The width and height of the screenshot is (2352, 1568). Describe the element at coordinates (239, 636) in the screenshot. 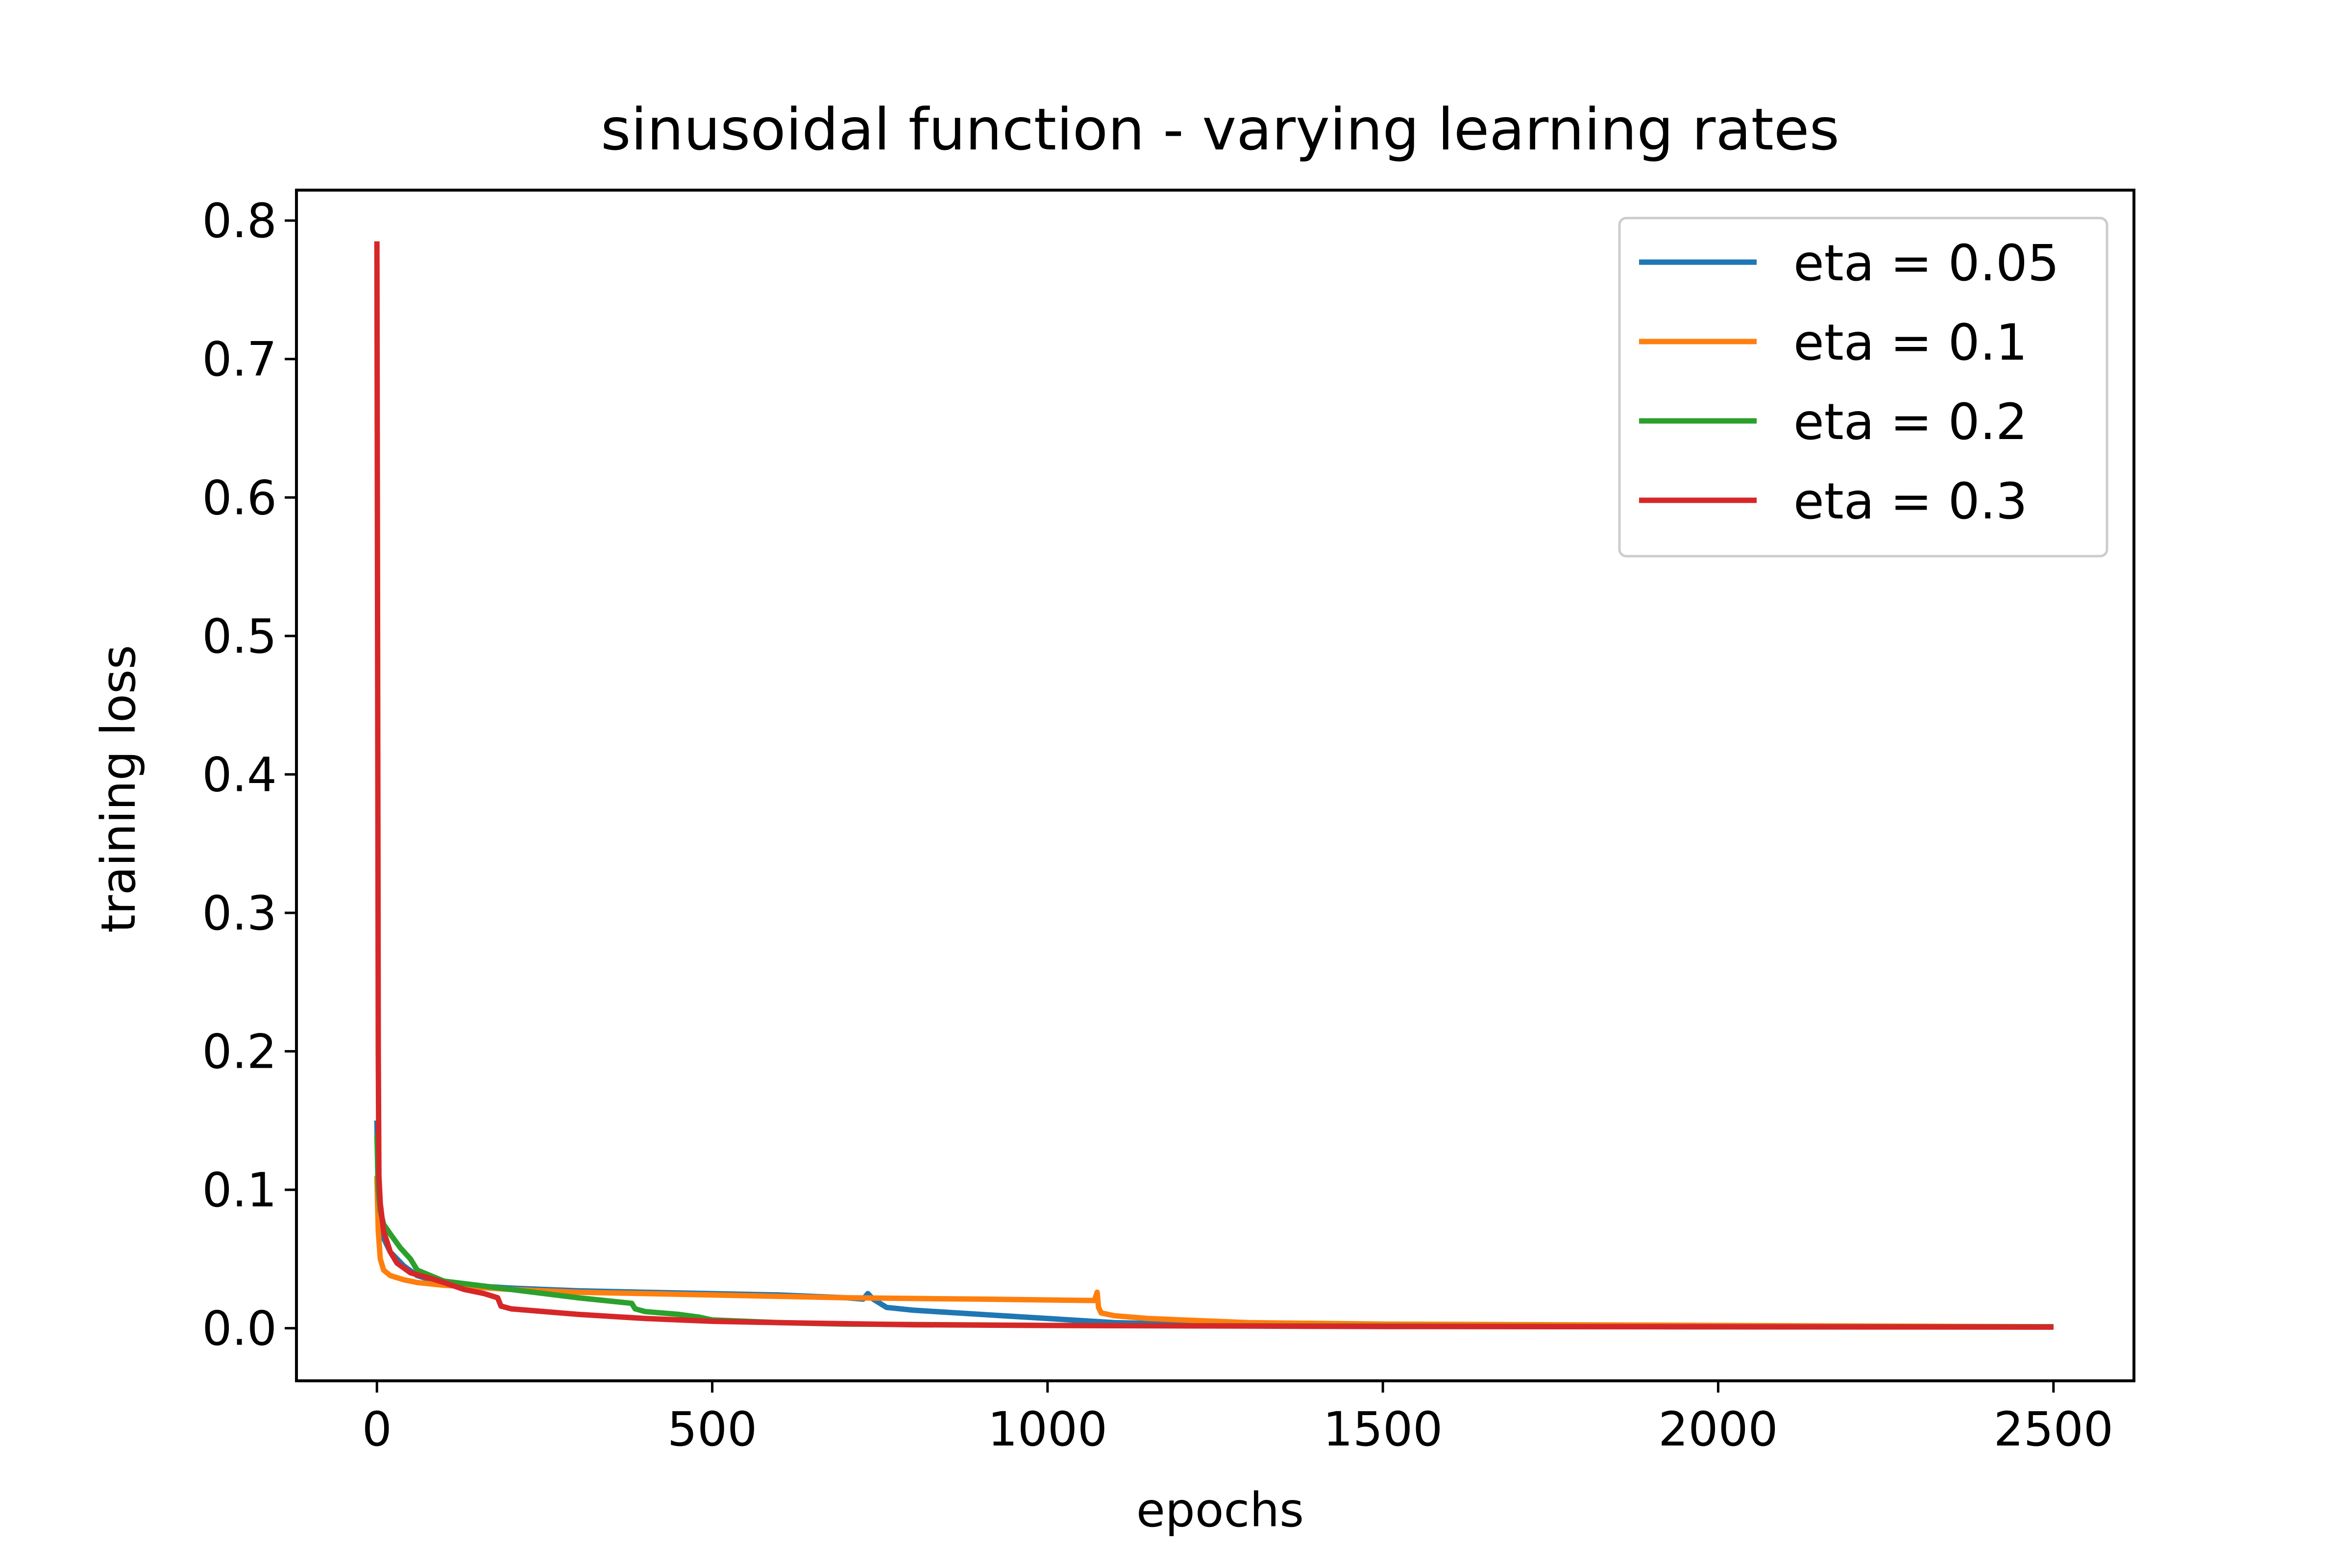

I see `y-tick-label: 0.5` at that location.